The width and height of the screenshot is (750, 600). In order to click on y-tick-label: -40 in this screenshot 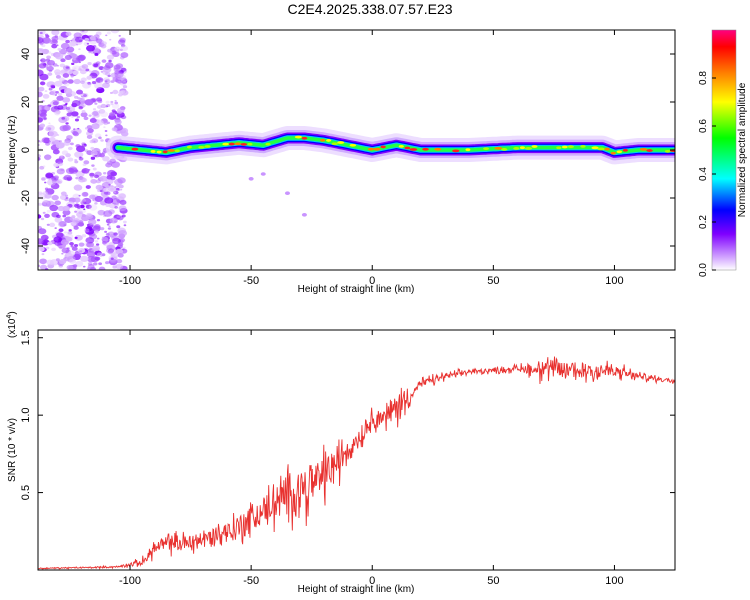, I will do `click(26, 246)`.